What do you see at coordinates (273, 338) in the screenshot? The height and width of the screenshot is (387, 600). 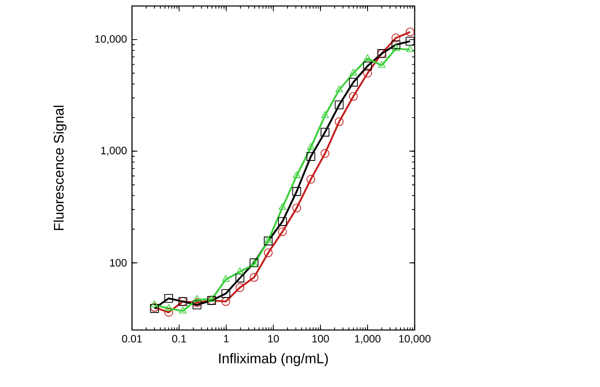 I see `x-tick-label: 10` at bounding box center [273, 338].